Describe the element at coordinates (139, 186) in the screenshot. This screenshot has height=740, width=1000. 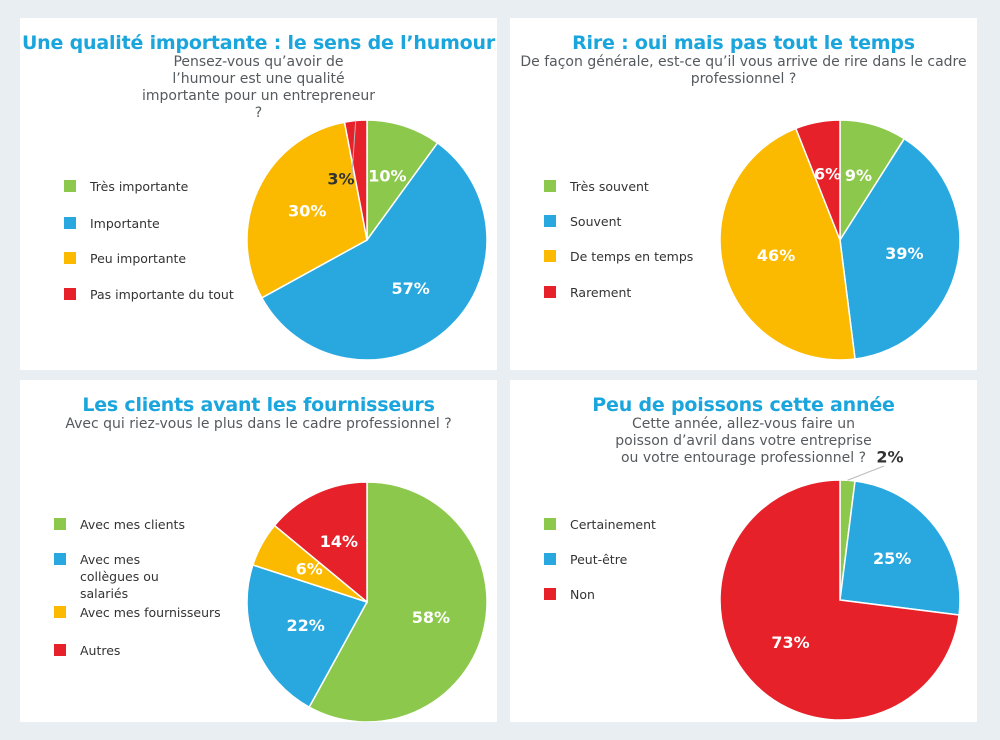
I see `legend-label: Très importante` at that location.